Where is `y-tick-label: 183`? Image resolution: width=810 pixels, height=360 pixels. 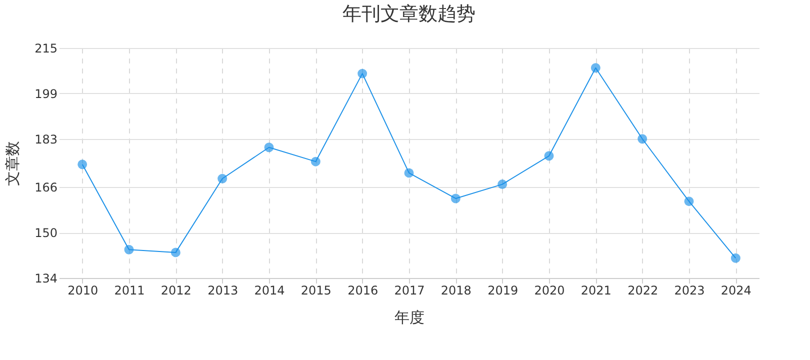 y-tick-label: 183 is located at coordinates (46, 139).